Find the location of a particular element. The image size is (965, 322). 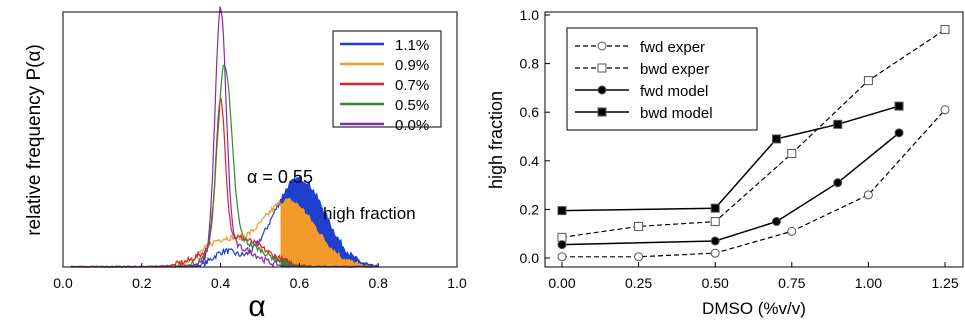

left-x-tick-label: 0.8 is located at coordinates (378, 283).